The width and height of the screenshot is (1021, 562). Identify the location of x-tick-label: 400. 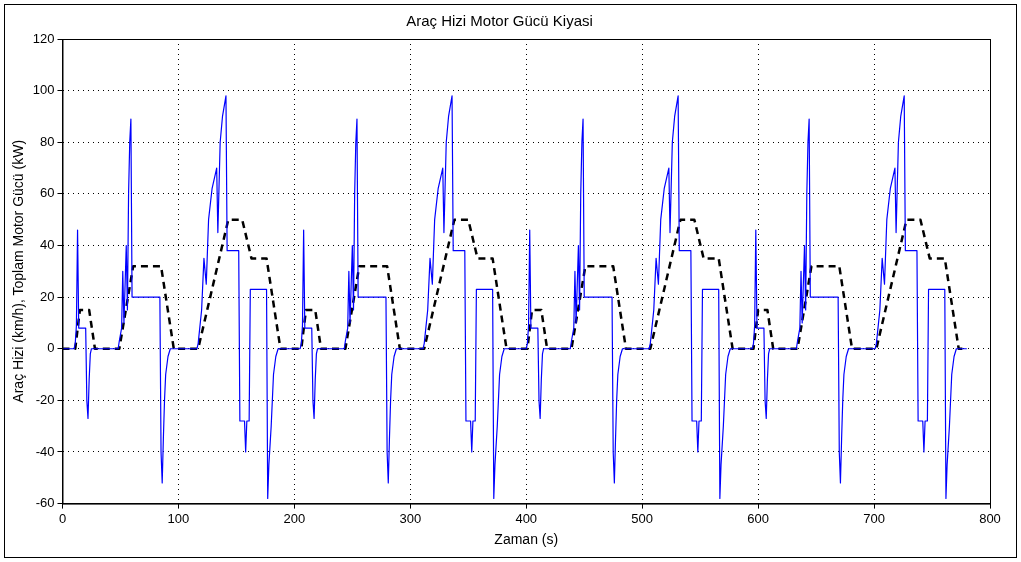
(526, 518).